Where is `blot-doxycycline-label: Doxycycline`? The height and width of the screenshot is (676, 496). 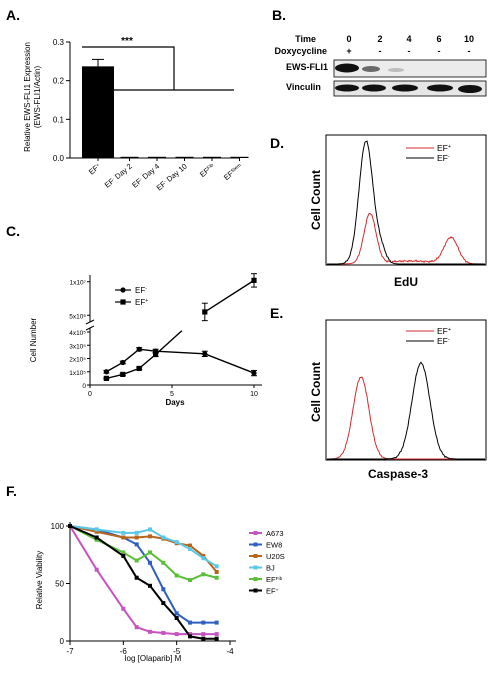 blot-doxycycline-label: Doxycycline is located at coordinates (300, 51).